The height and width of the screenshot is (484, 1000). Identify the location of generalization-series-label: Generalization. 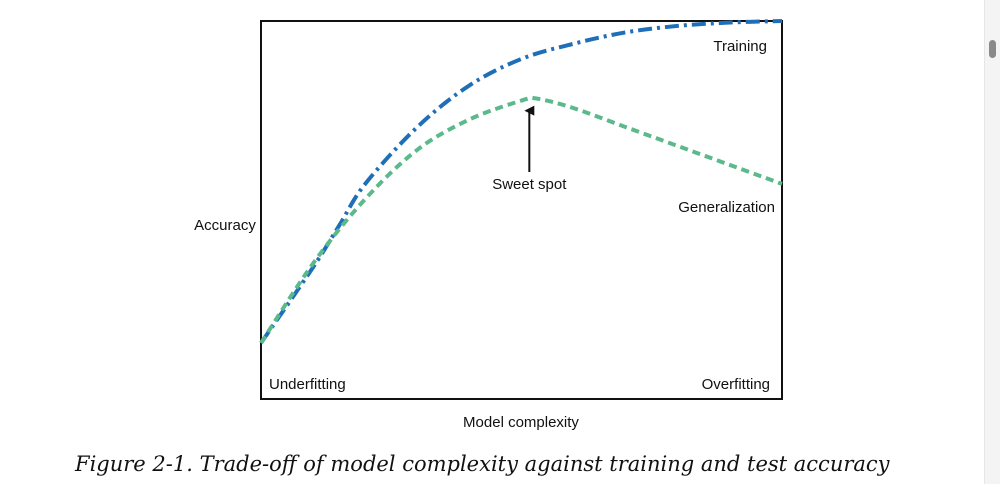
(726, 207).